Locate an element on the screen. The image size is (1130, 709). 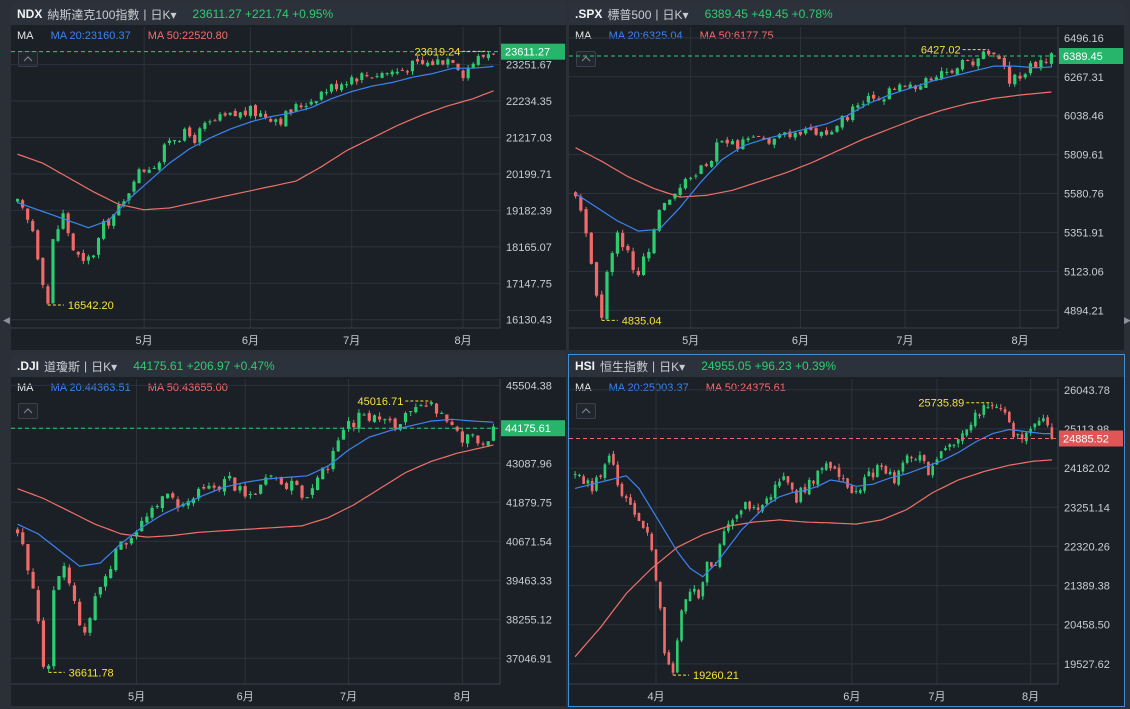
low-label: 4835.04 is located at coordinates (642, 321).